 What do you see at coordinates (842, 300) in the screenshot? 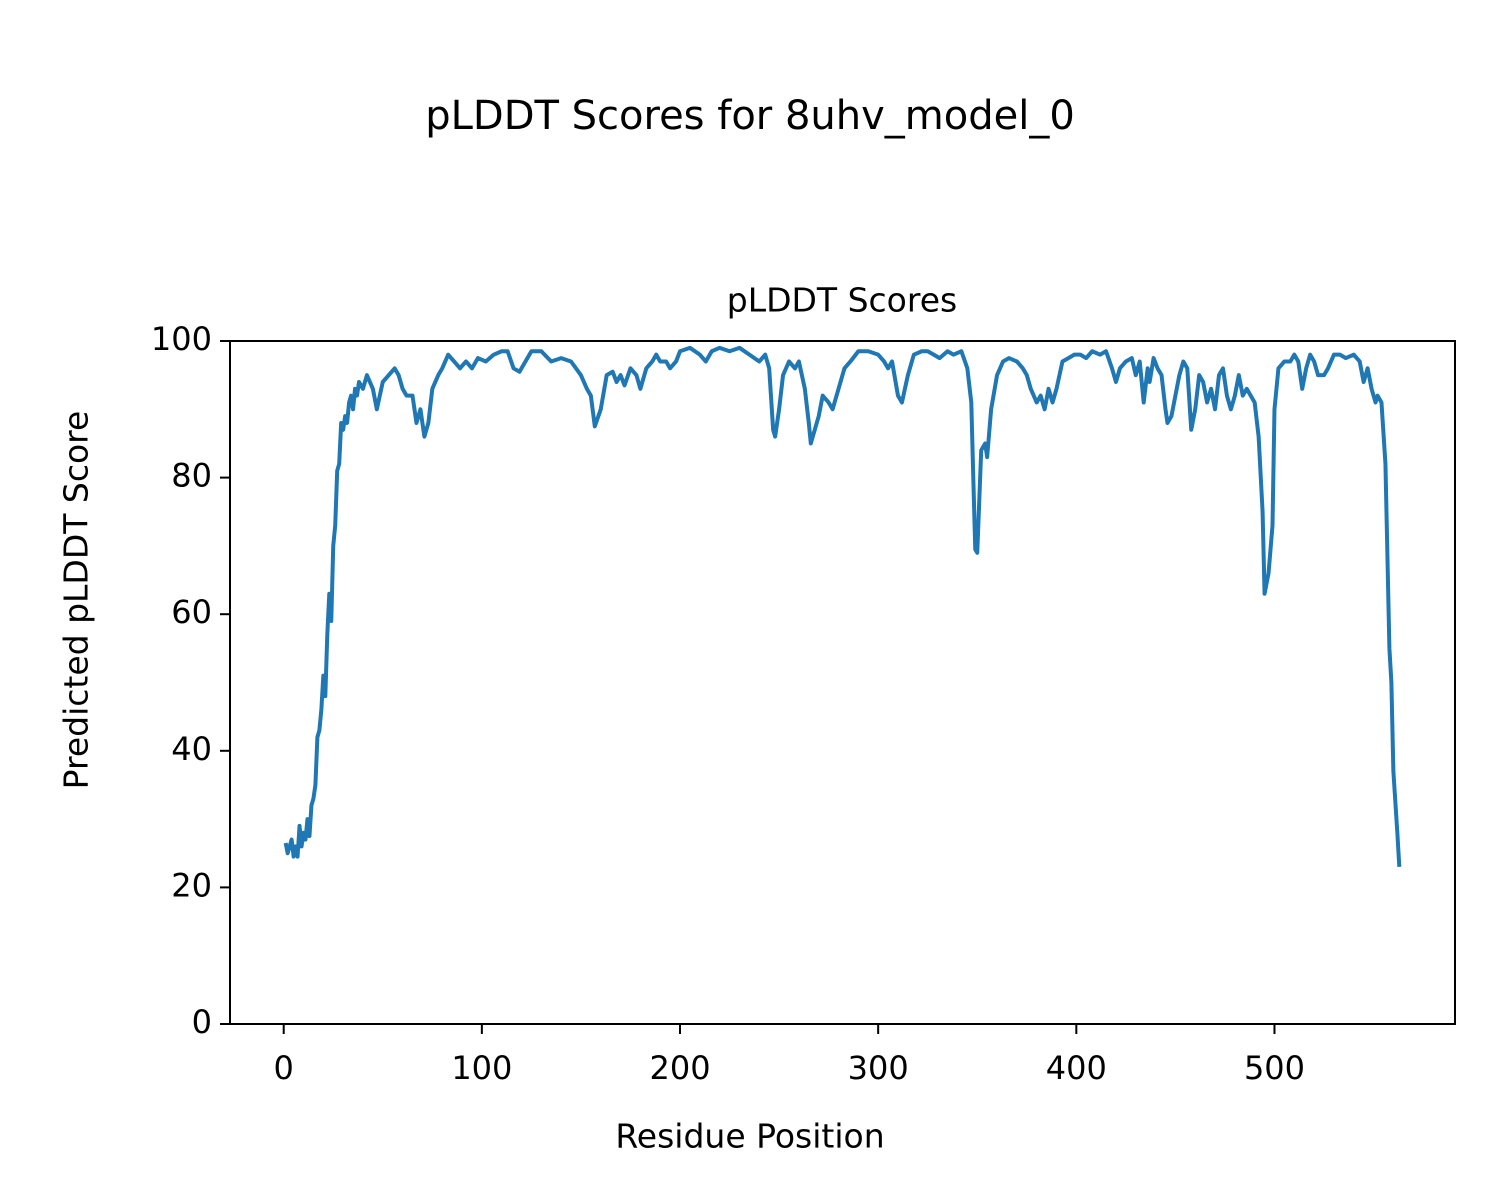
I see `chart-subtitle: pLDDT Scores` at bounding box center [842, 300].